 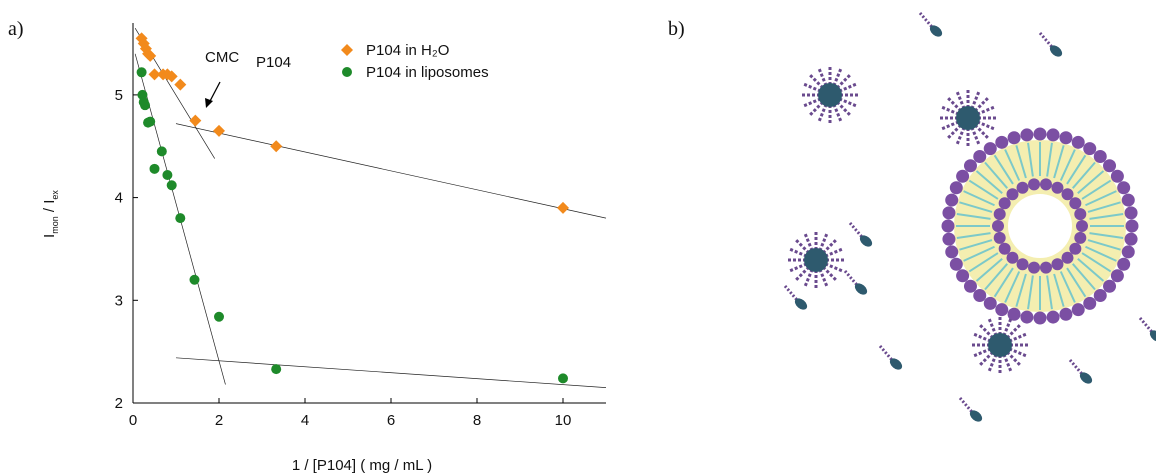 What do you see at coordinates (119, 300) in the screenshot?
I see `y-tick-label: 3` at bounding box center [119, 300].